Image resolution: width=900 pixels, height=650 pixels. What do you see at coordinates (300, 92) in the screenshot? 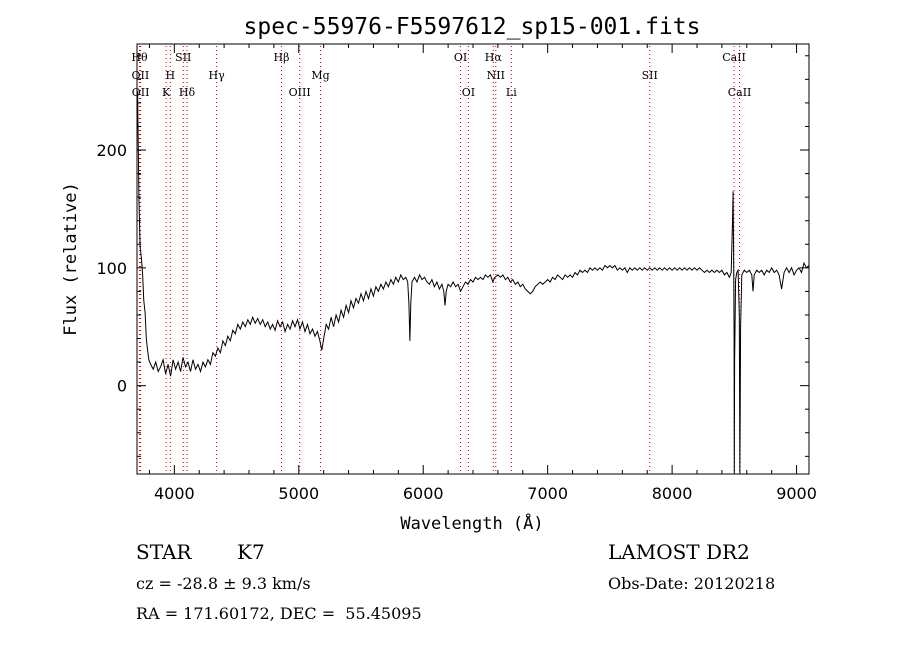
I see `line-marker-label: OIII` at bounding box center [300, 92].